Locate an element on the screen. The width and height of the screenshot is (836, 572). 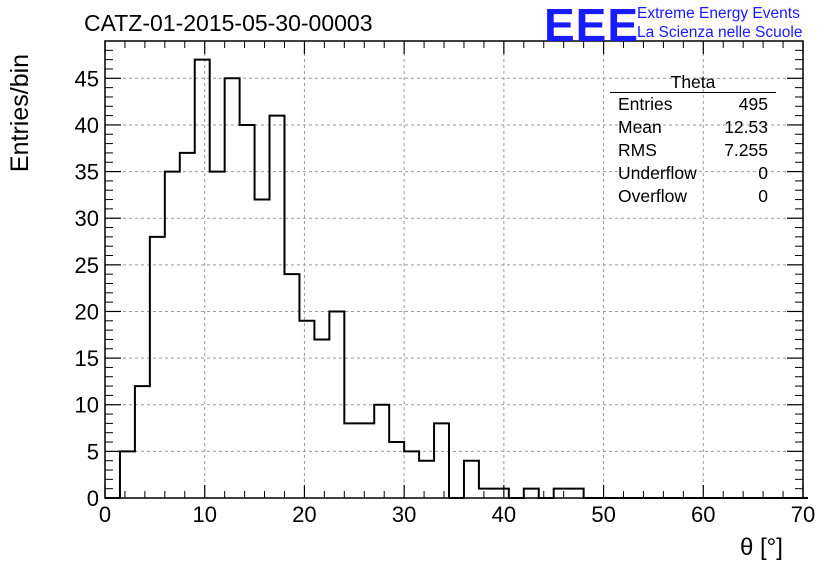
stats-row: Overflow 0 is located at coordinates (693, 196).